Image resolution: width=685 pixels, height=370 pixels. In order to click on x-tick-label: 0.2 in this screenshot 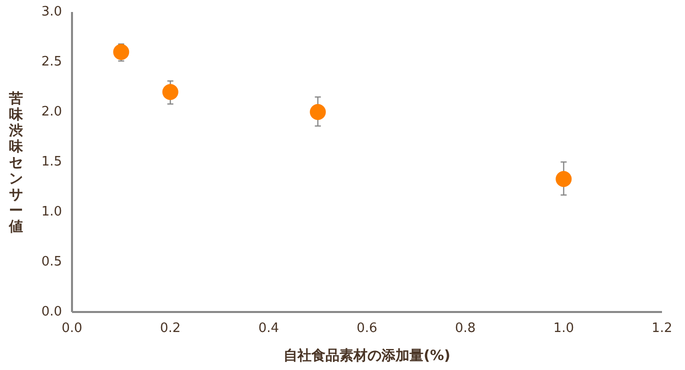, I will do `click(170, 328)`.